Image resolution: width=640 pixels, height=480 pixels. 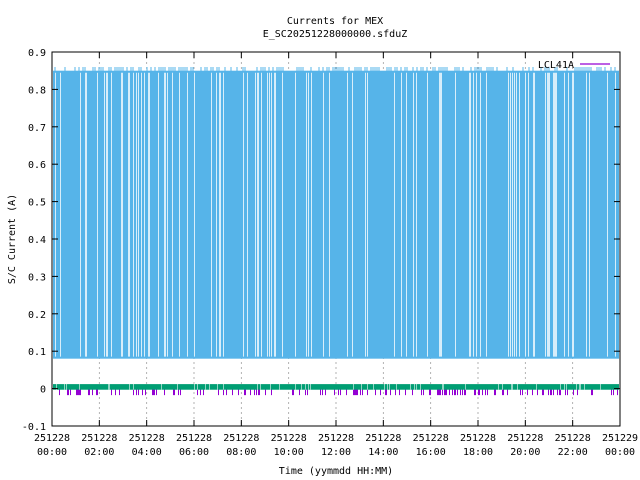 What do you see at coordinates (241, 452) in the screenshot?
I see `x-tick-label-time: 08:00` at bounding box center [241, 452].